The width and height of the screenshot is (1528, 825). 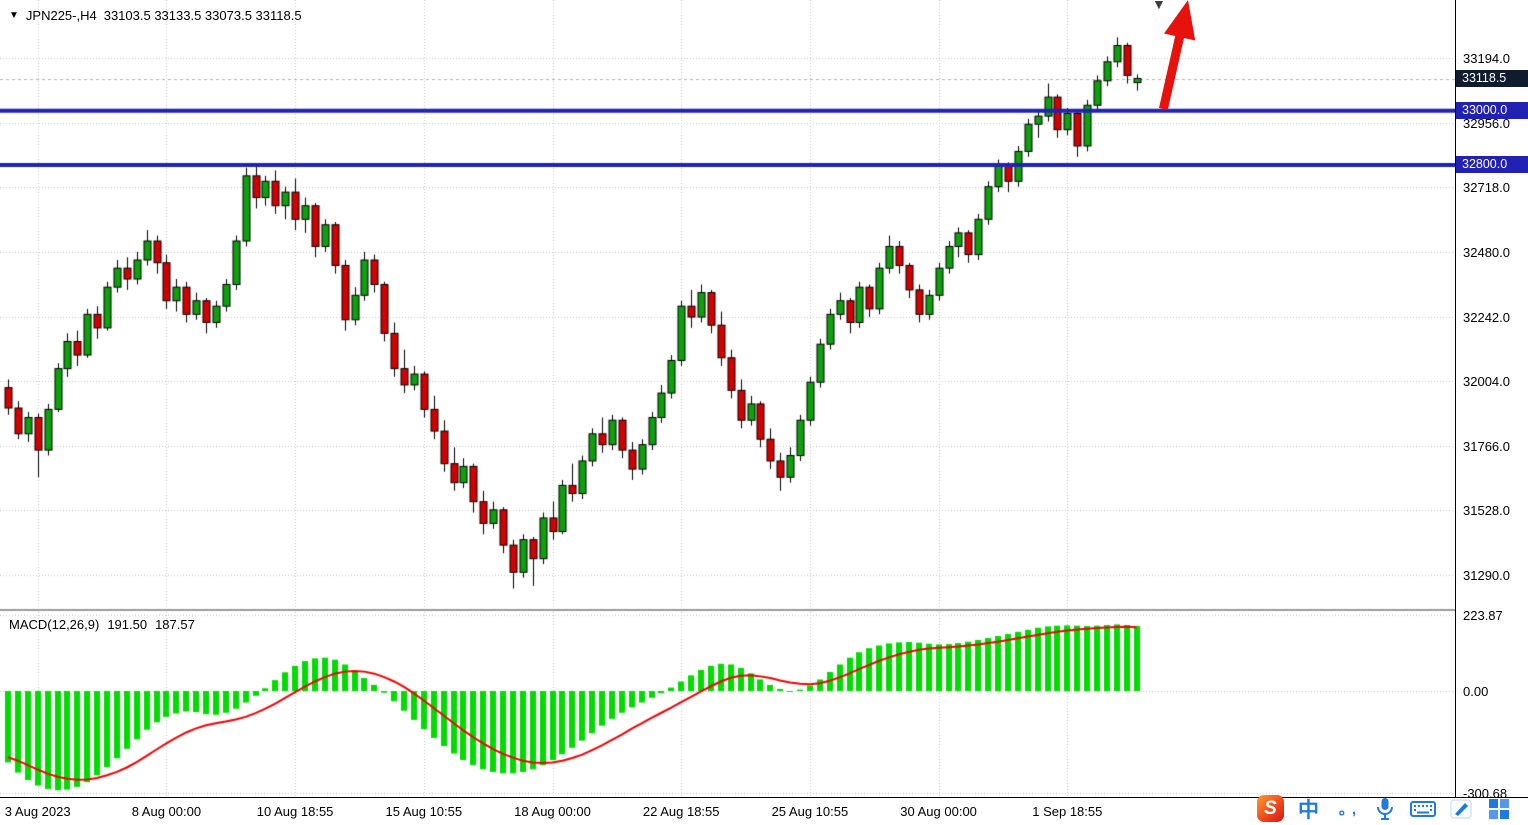 What do you see at coordinates (1486, 58) in the screenshot?
I see `price-tick-label: 33194.0` at bounding box center [1486, 58].